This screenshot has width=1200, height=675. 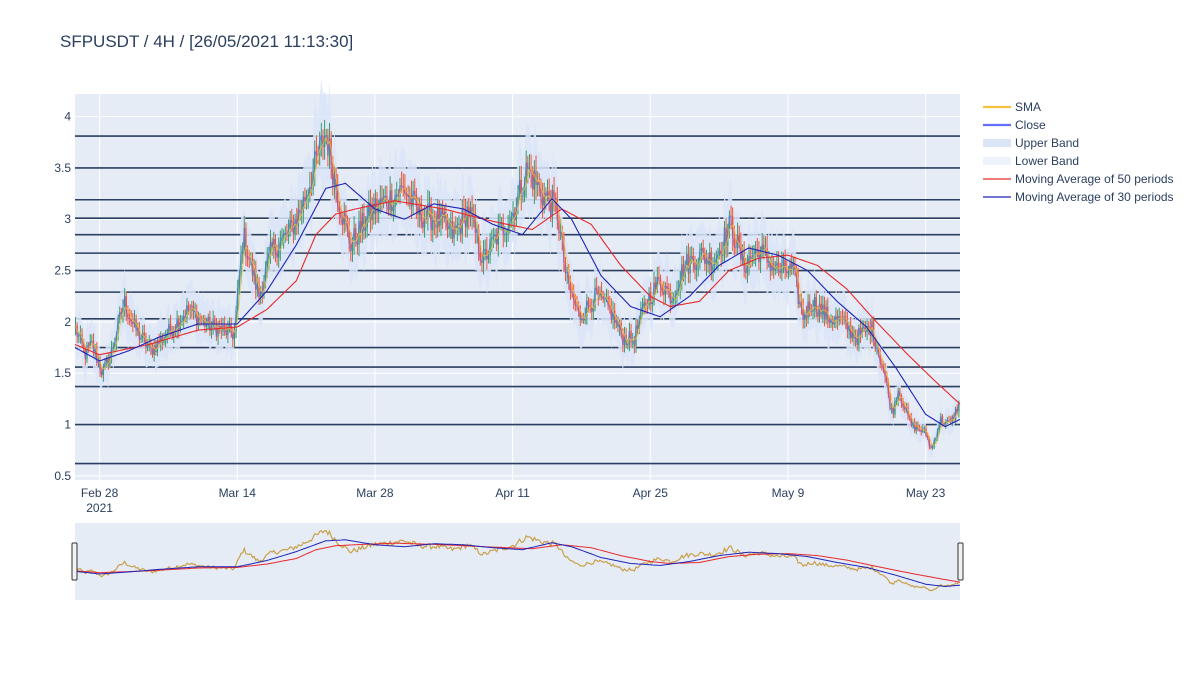 I want to click on range-slider-background, so click(x=517, y=561).